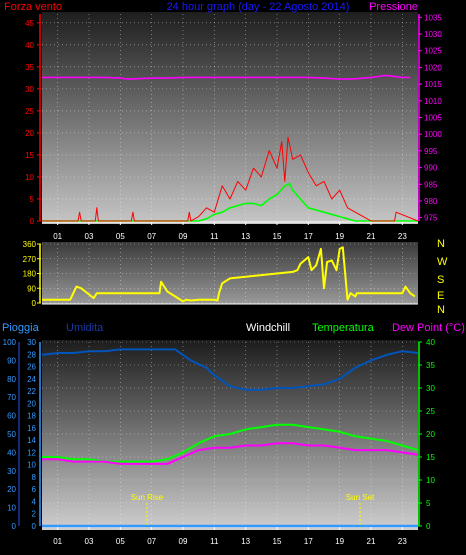 This screenshot has height=555, width=466. I want to click on sun-event-label: Sun Rise, so click(147, 497).